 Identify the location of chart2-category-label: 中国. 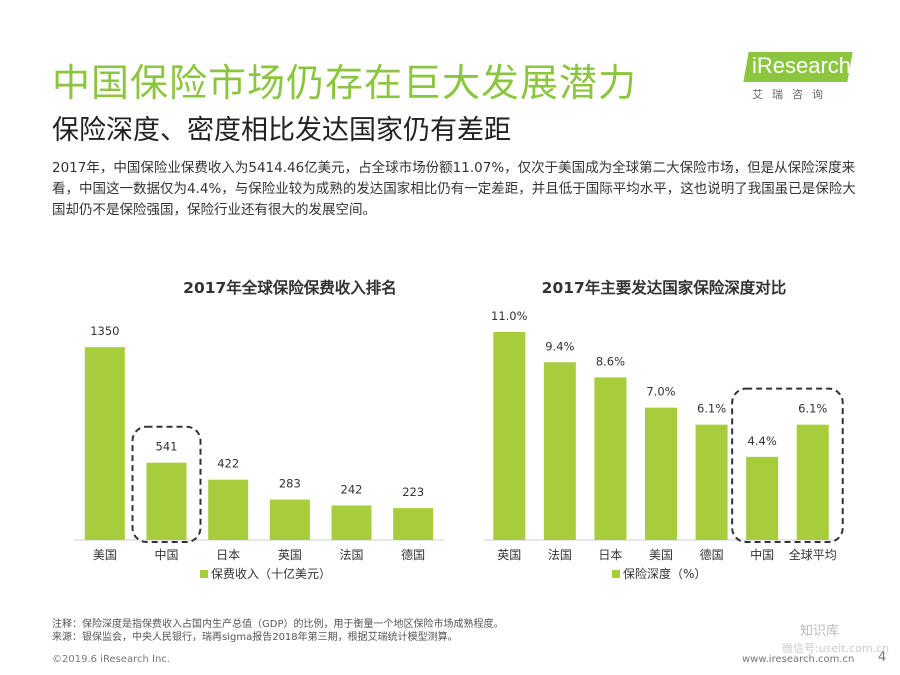
(762, 554).